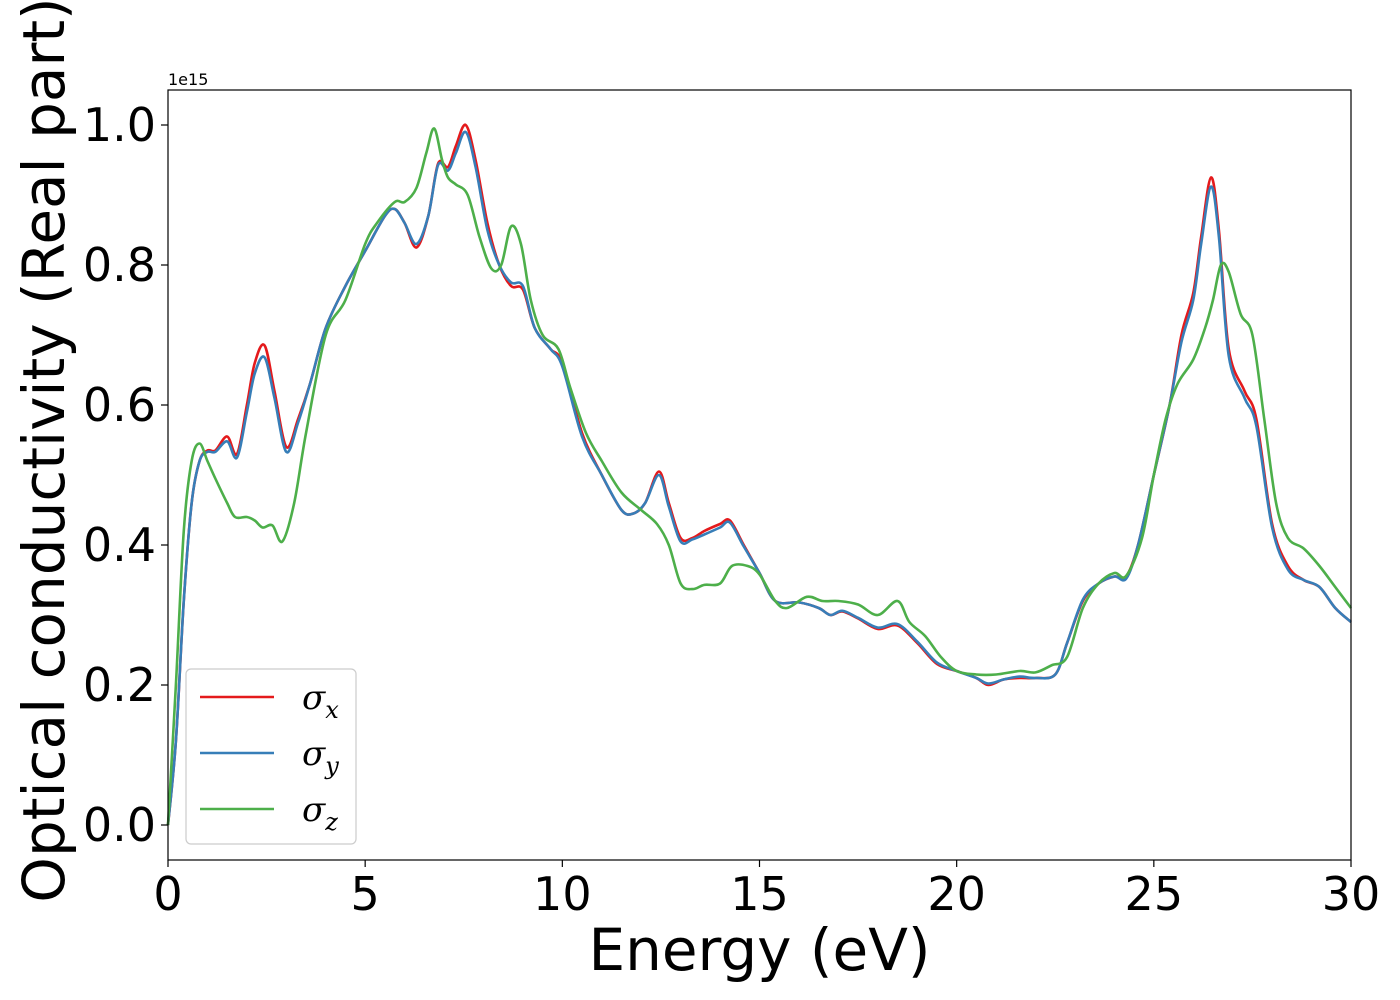  Describe the element at coordinates (271, 756) in the screenshot. I see `legend-box` at that location.